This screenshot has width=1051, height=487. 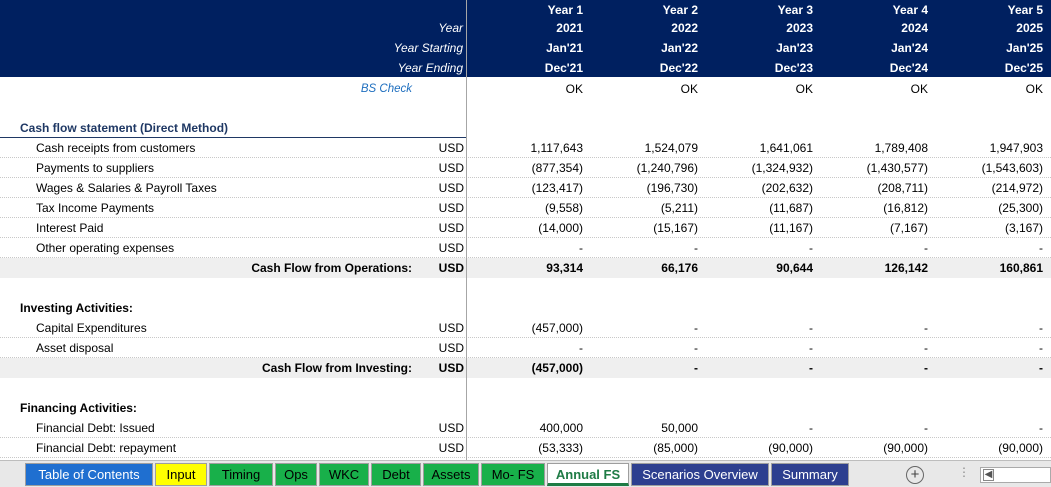 I want to click on total-value: 160,861, so click(x=1021, y=268).